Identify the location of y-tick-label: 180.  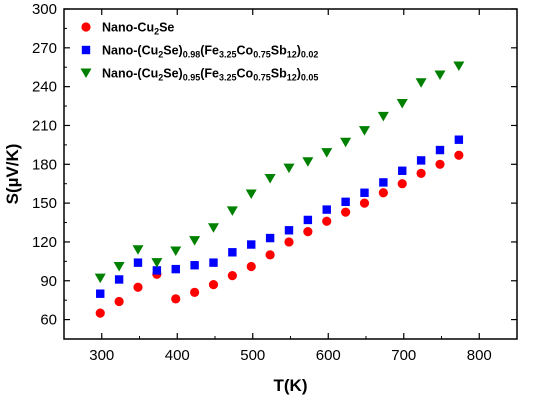
(44, 164).